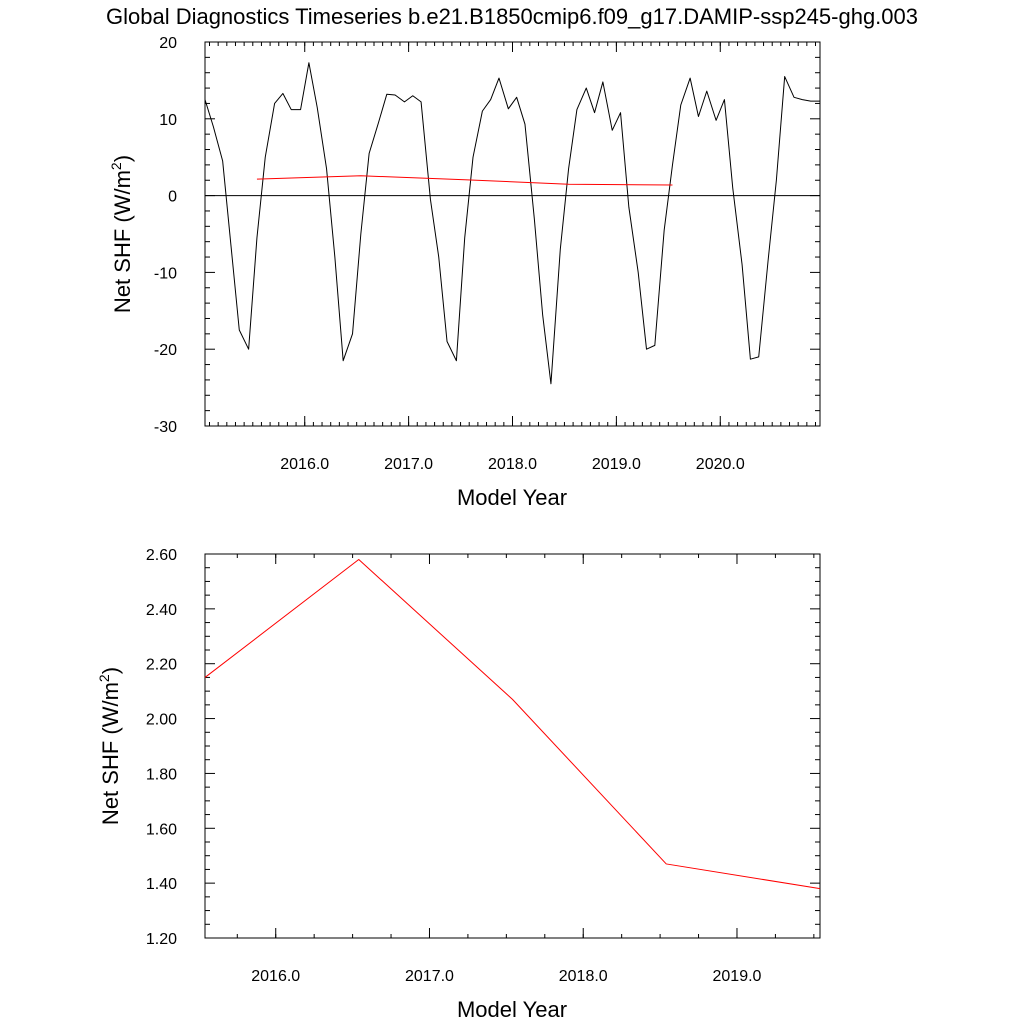 Image resolution: width=1024 pixels, height=1024 pixels. Describe the element at coordinates (122, 158) in the screenshot. I see `top-y-axis-title-close: )` at that location.